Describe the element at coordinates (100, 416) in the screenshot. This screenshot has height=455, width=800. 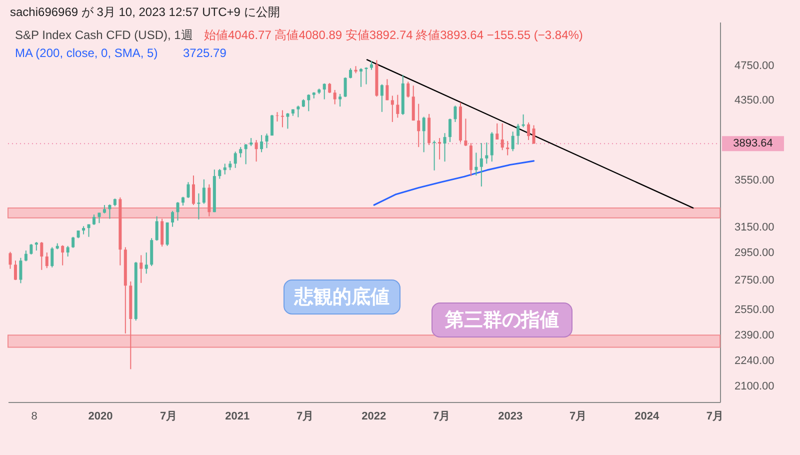
I see `x-tick-label: 2020` at that location.